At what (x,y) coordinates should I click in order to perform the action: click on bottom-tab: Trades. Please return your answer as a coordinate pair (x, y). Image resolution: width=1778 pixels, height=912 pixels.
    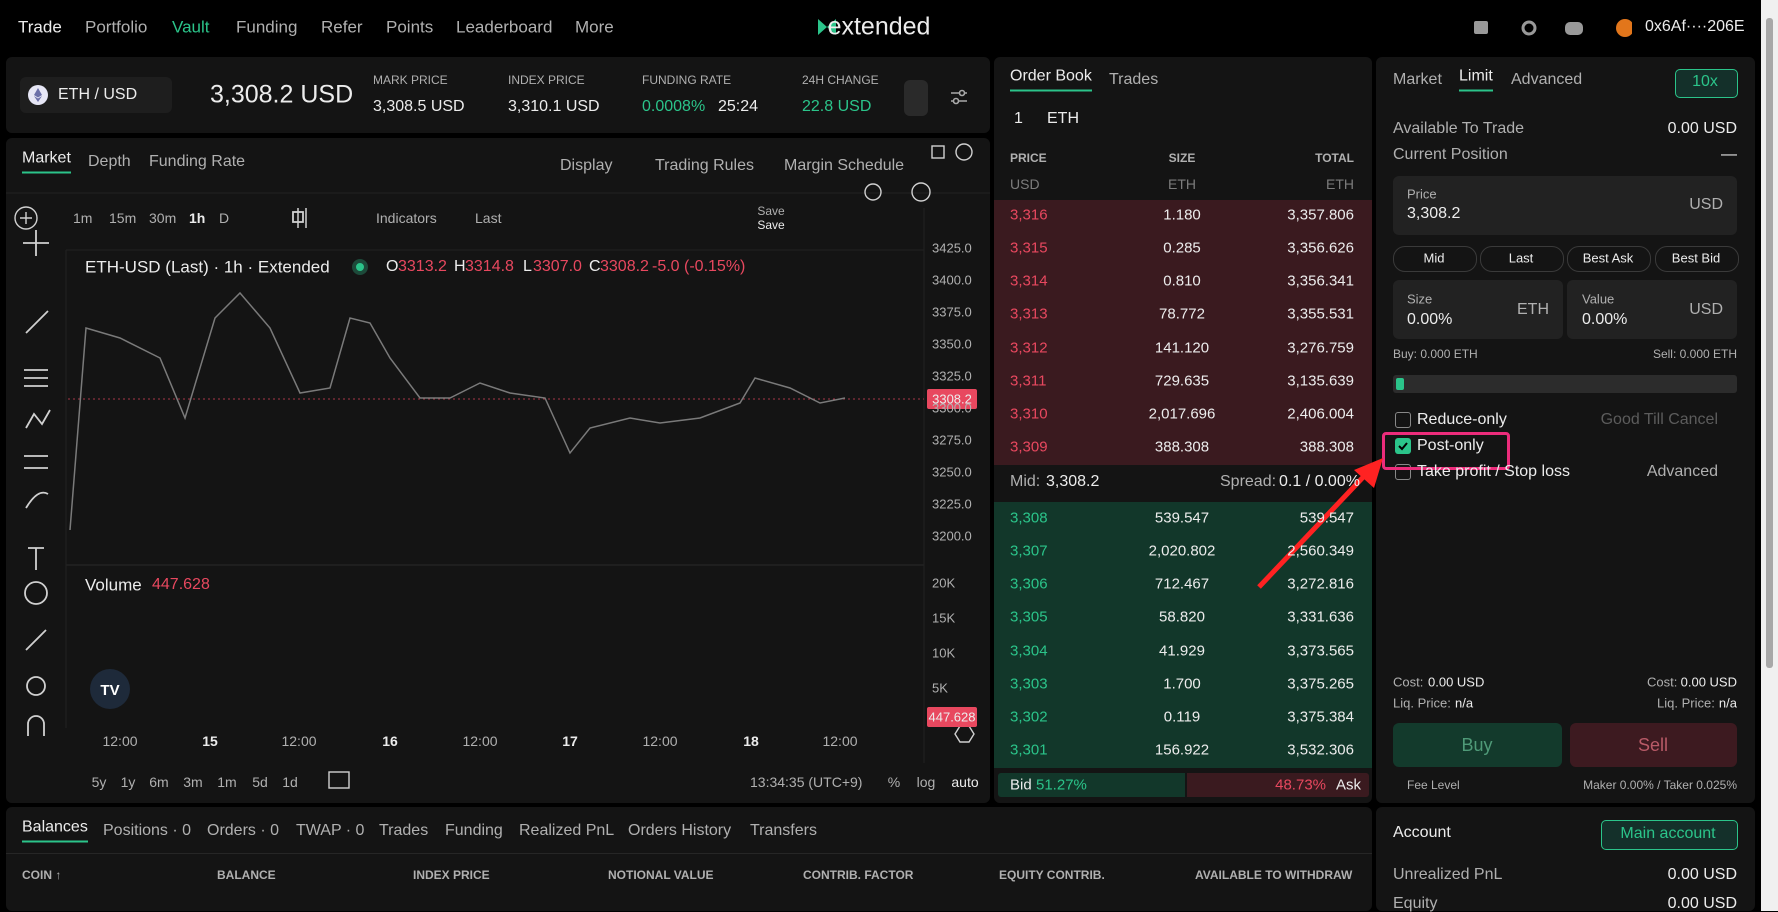
    Looking at the image, I should click on (404, 830).